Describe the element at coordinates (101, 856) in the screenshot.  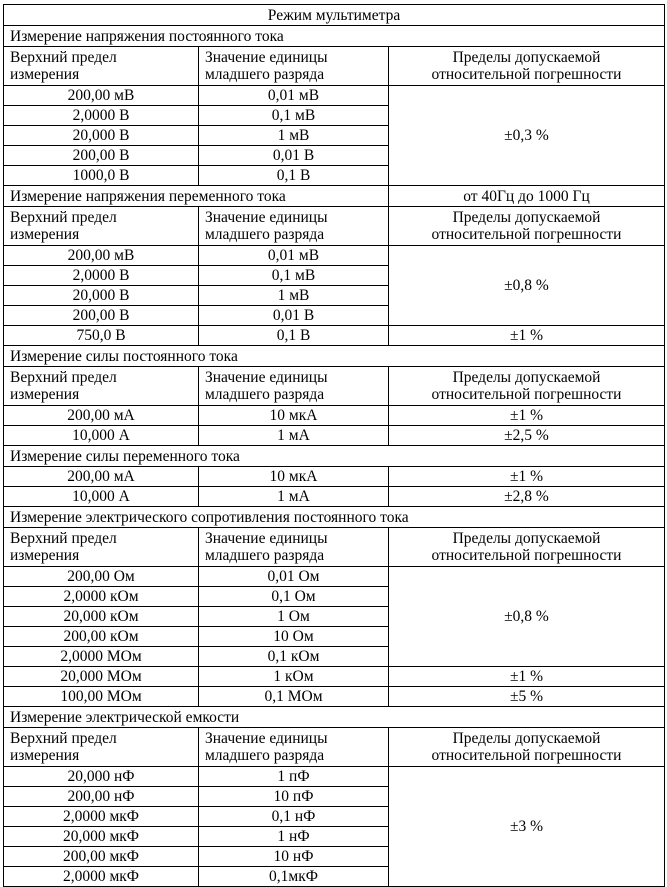
I see `cell-upper-limit: 200,00 мкФ` at that location.